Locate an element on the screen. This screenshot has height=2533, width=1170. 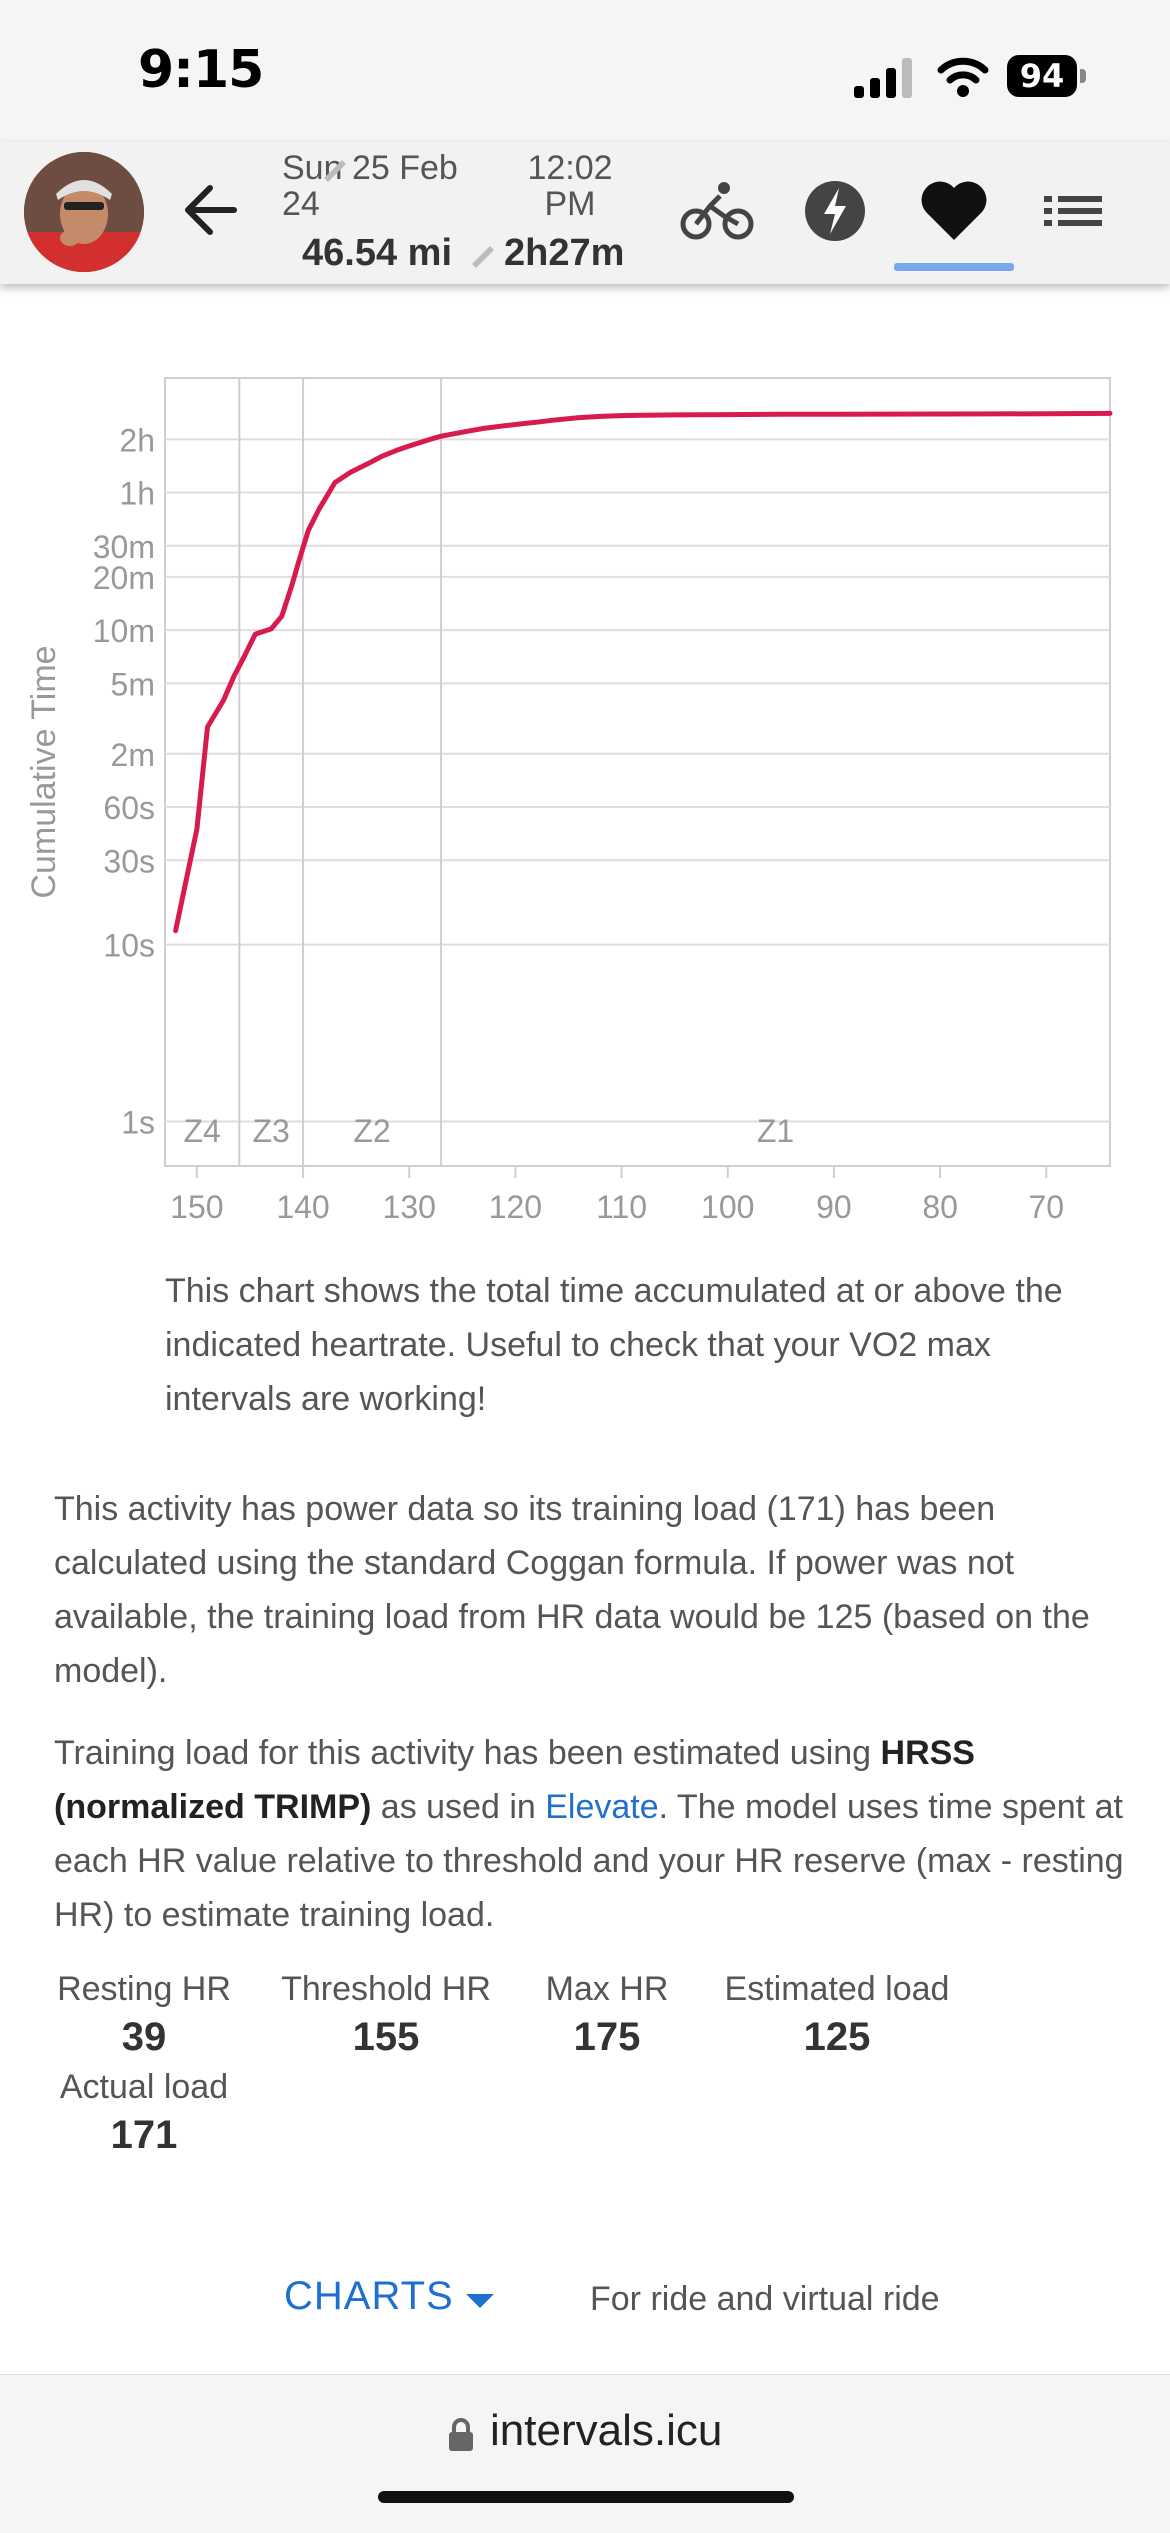
charts-menu-button: CHARTS is located at coordinates (369, 2296).